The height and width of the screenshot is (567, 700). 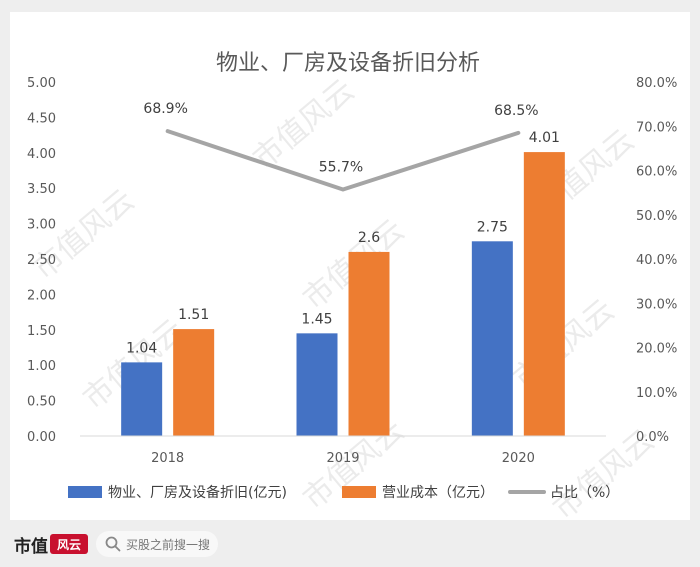 I want to click on search-box: 买股之前搜一搜, so click(x=157, y=544).